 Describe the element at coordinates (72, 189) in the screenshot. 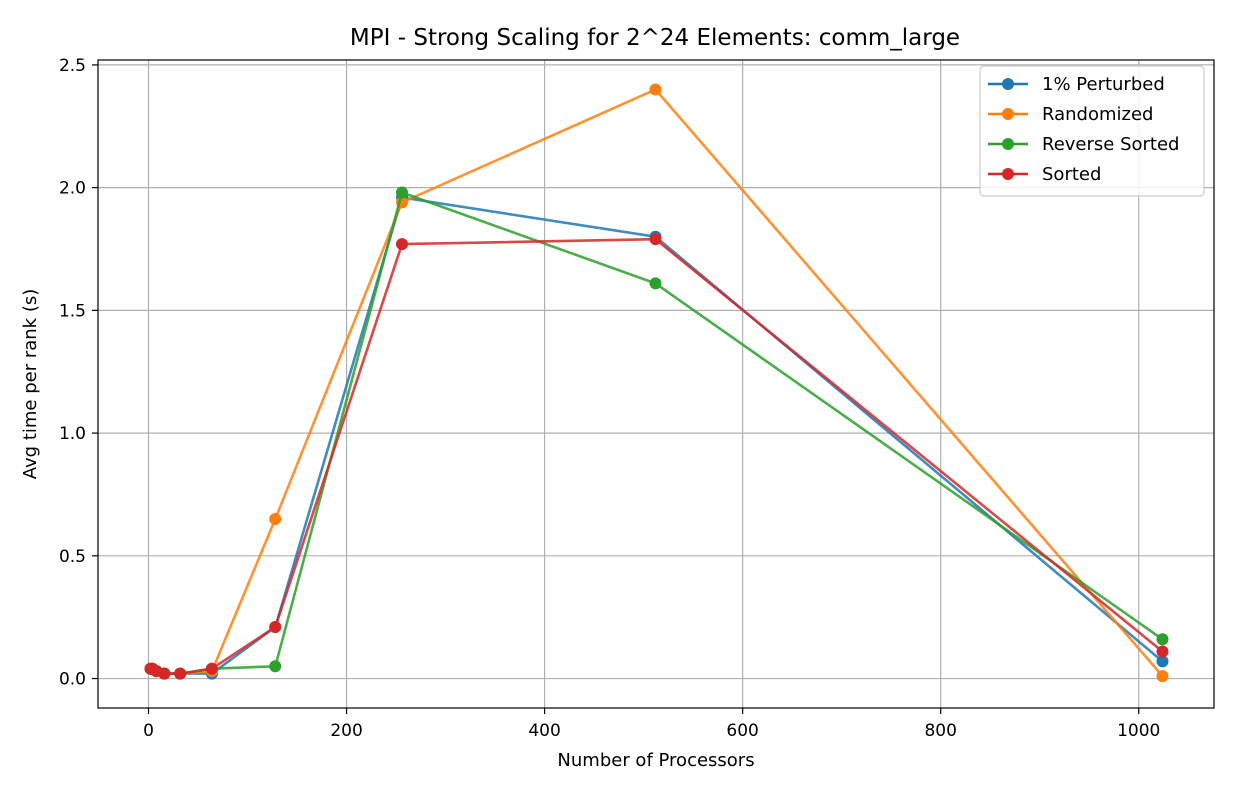

I see `y-tick-label: 2.0` at that location.